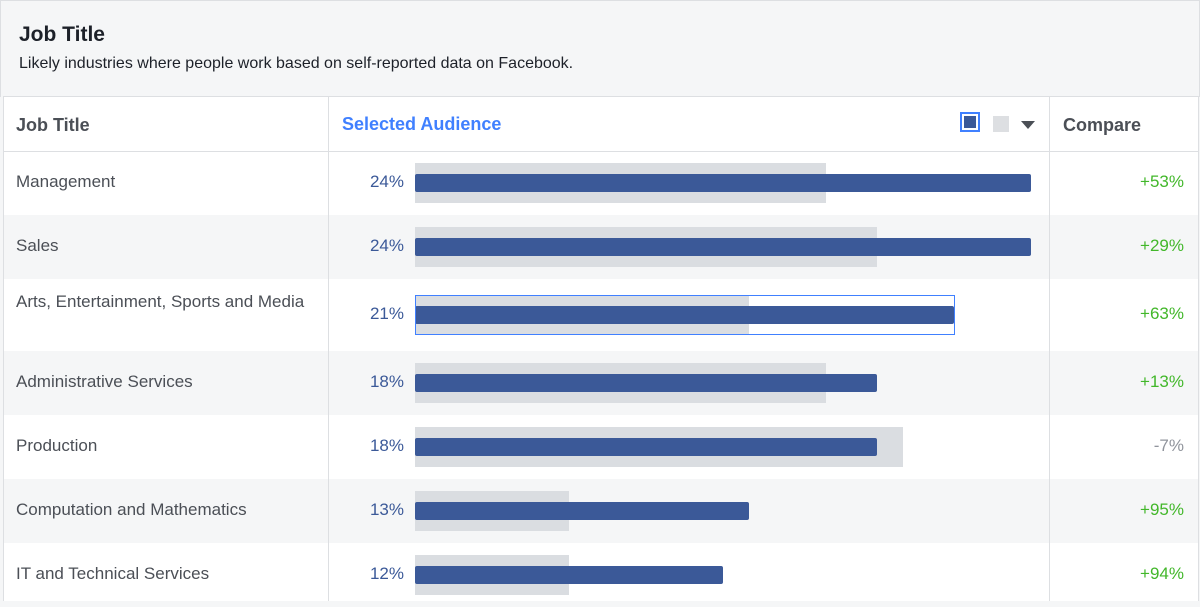 Image resolution: width=1200 pixels, height=607 pixels. I want to click on baseline-swatch-icon, so click(1001, 124).